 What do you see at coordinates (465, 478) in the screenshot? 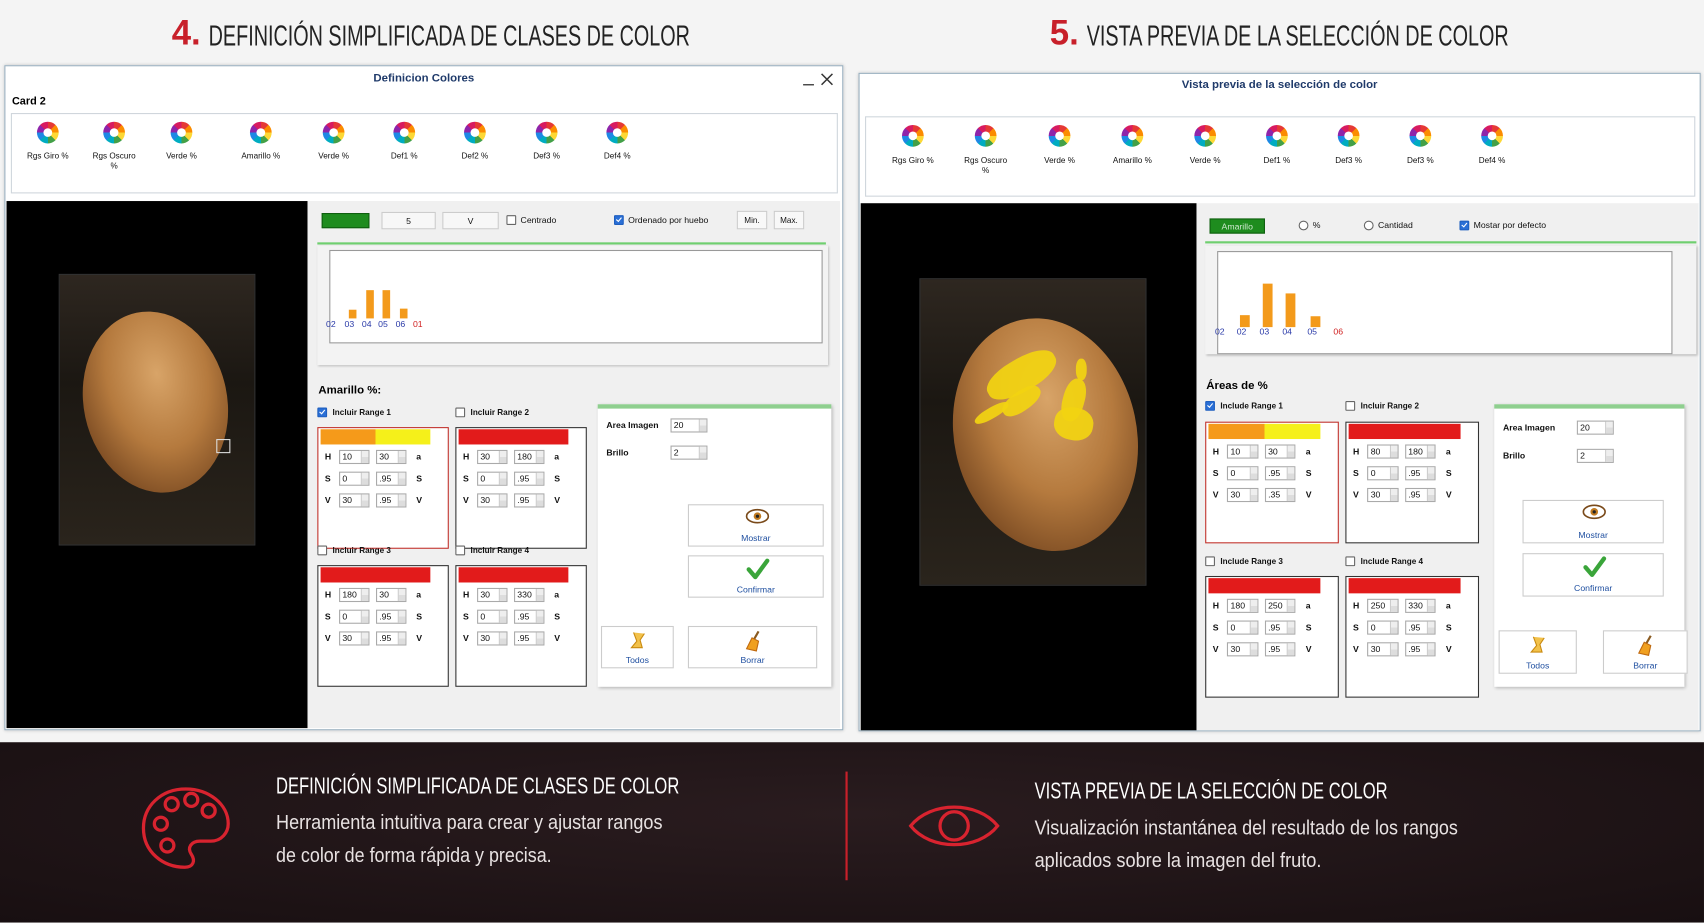
I see `channel-label: S` at bounding box center [465, 478].